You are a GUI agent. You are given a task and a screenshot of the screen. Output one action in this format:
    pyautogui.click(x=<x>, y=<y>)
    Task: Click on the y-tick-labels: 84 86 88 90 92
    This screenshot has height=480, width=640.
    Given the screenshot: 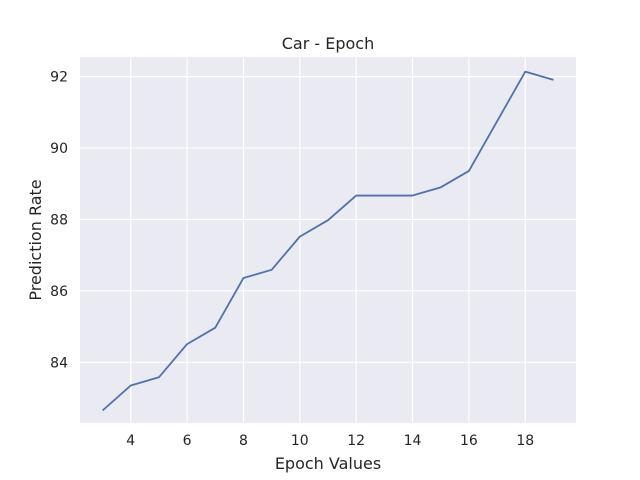 What is the action you would take?
    pyautogui.click(x=59, y=221)
    